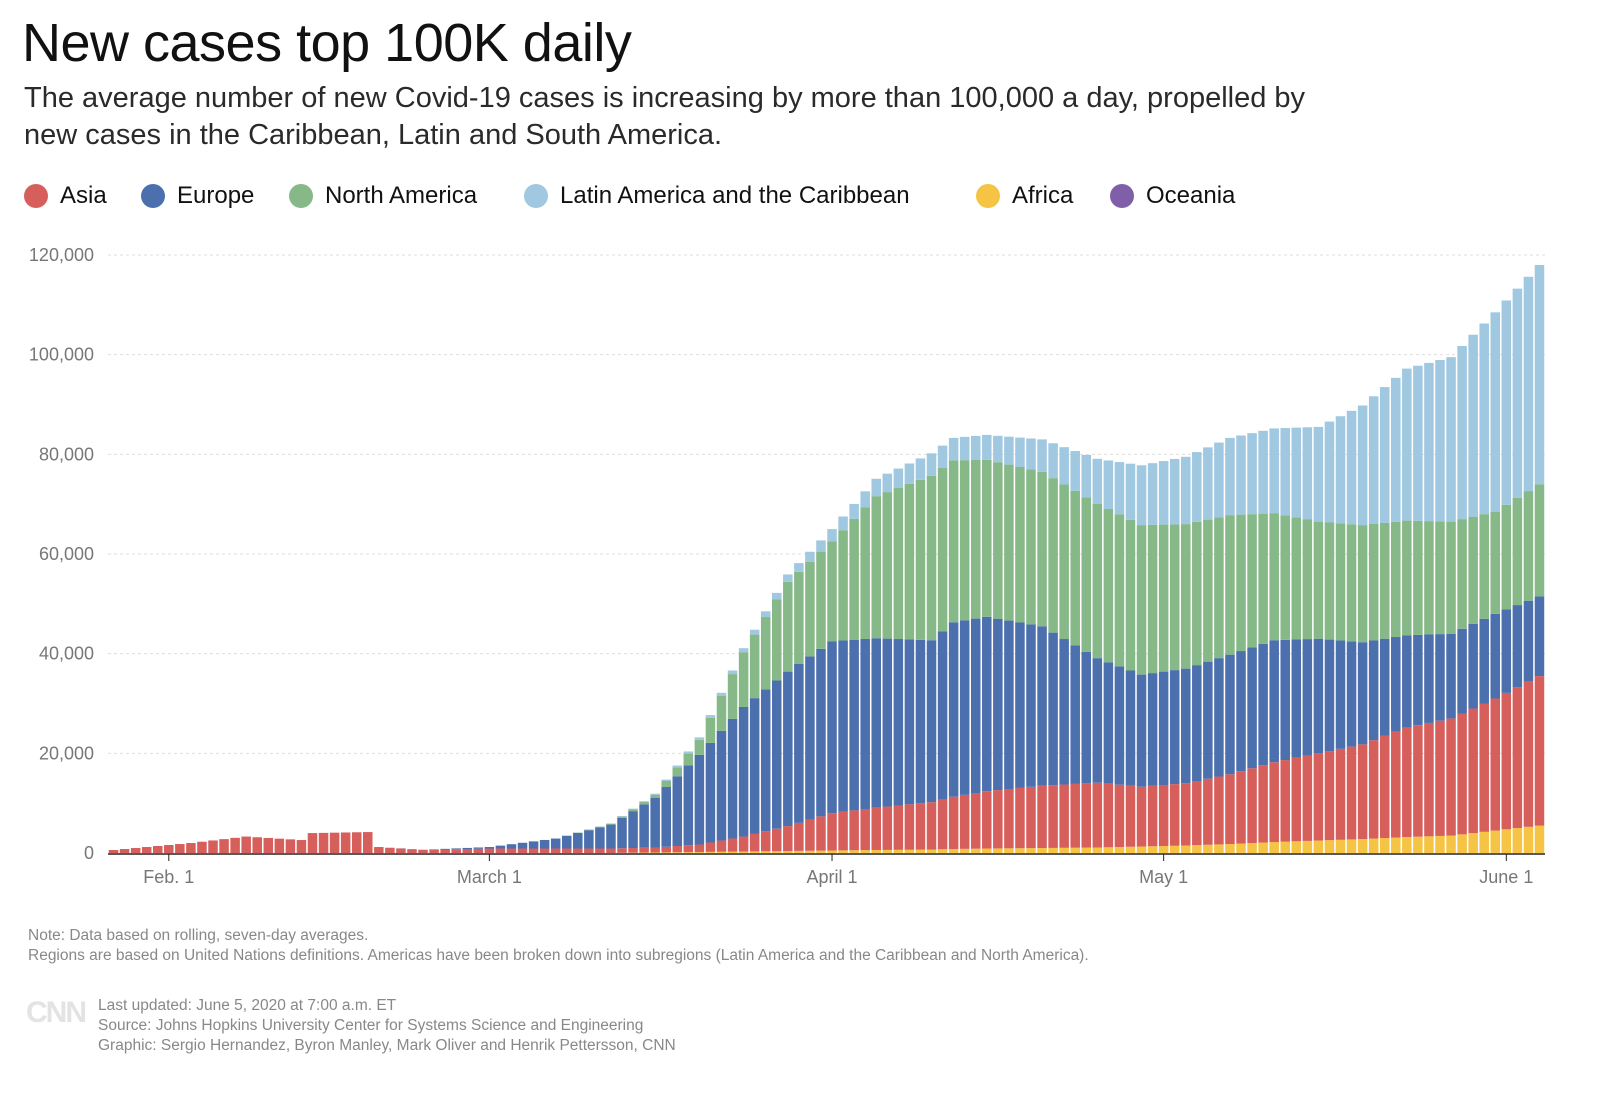  Describe the element at coordinates (489, 877) in the screenshot. I see `x-tick-label: March 1` at that location.